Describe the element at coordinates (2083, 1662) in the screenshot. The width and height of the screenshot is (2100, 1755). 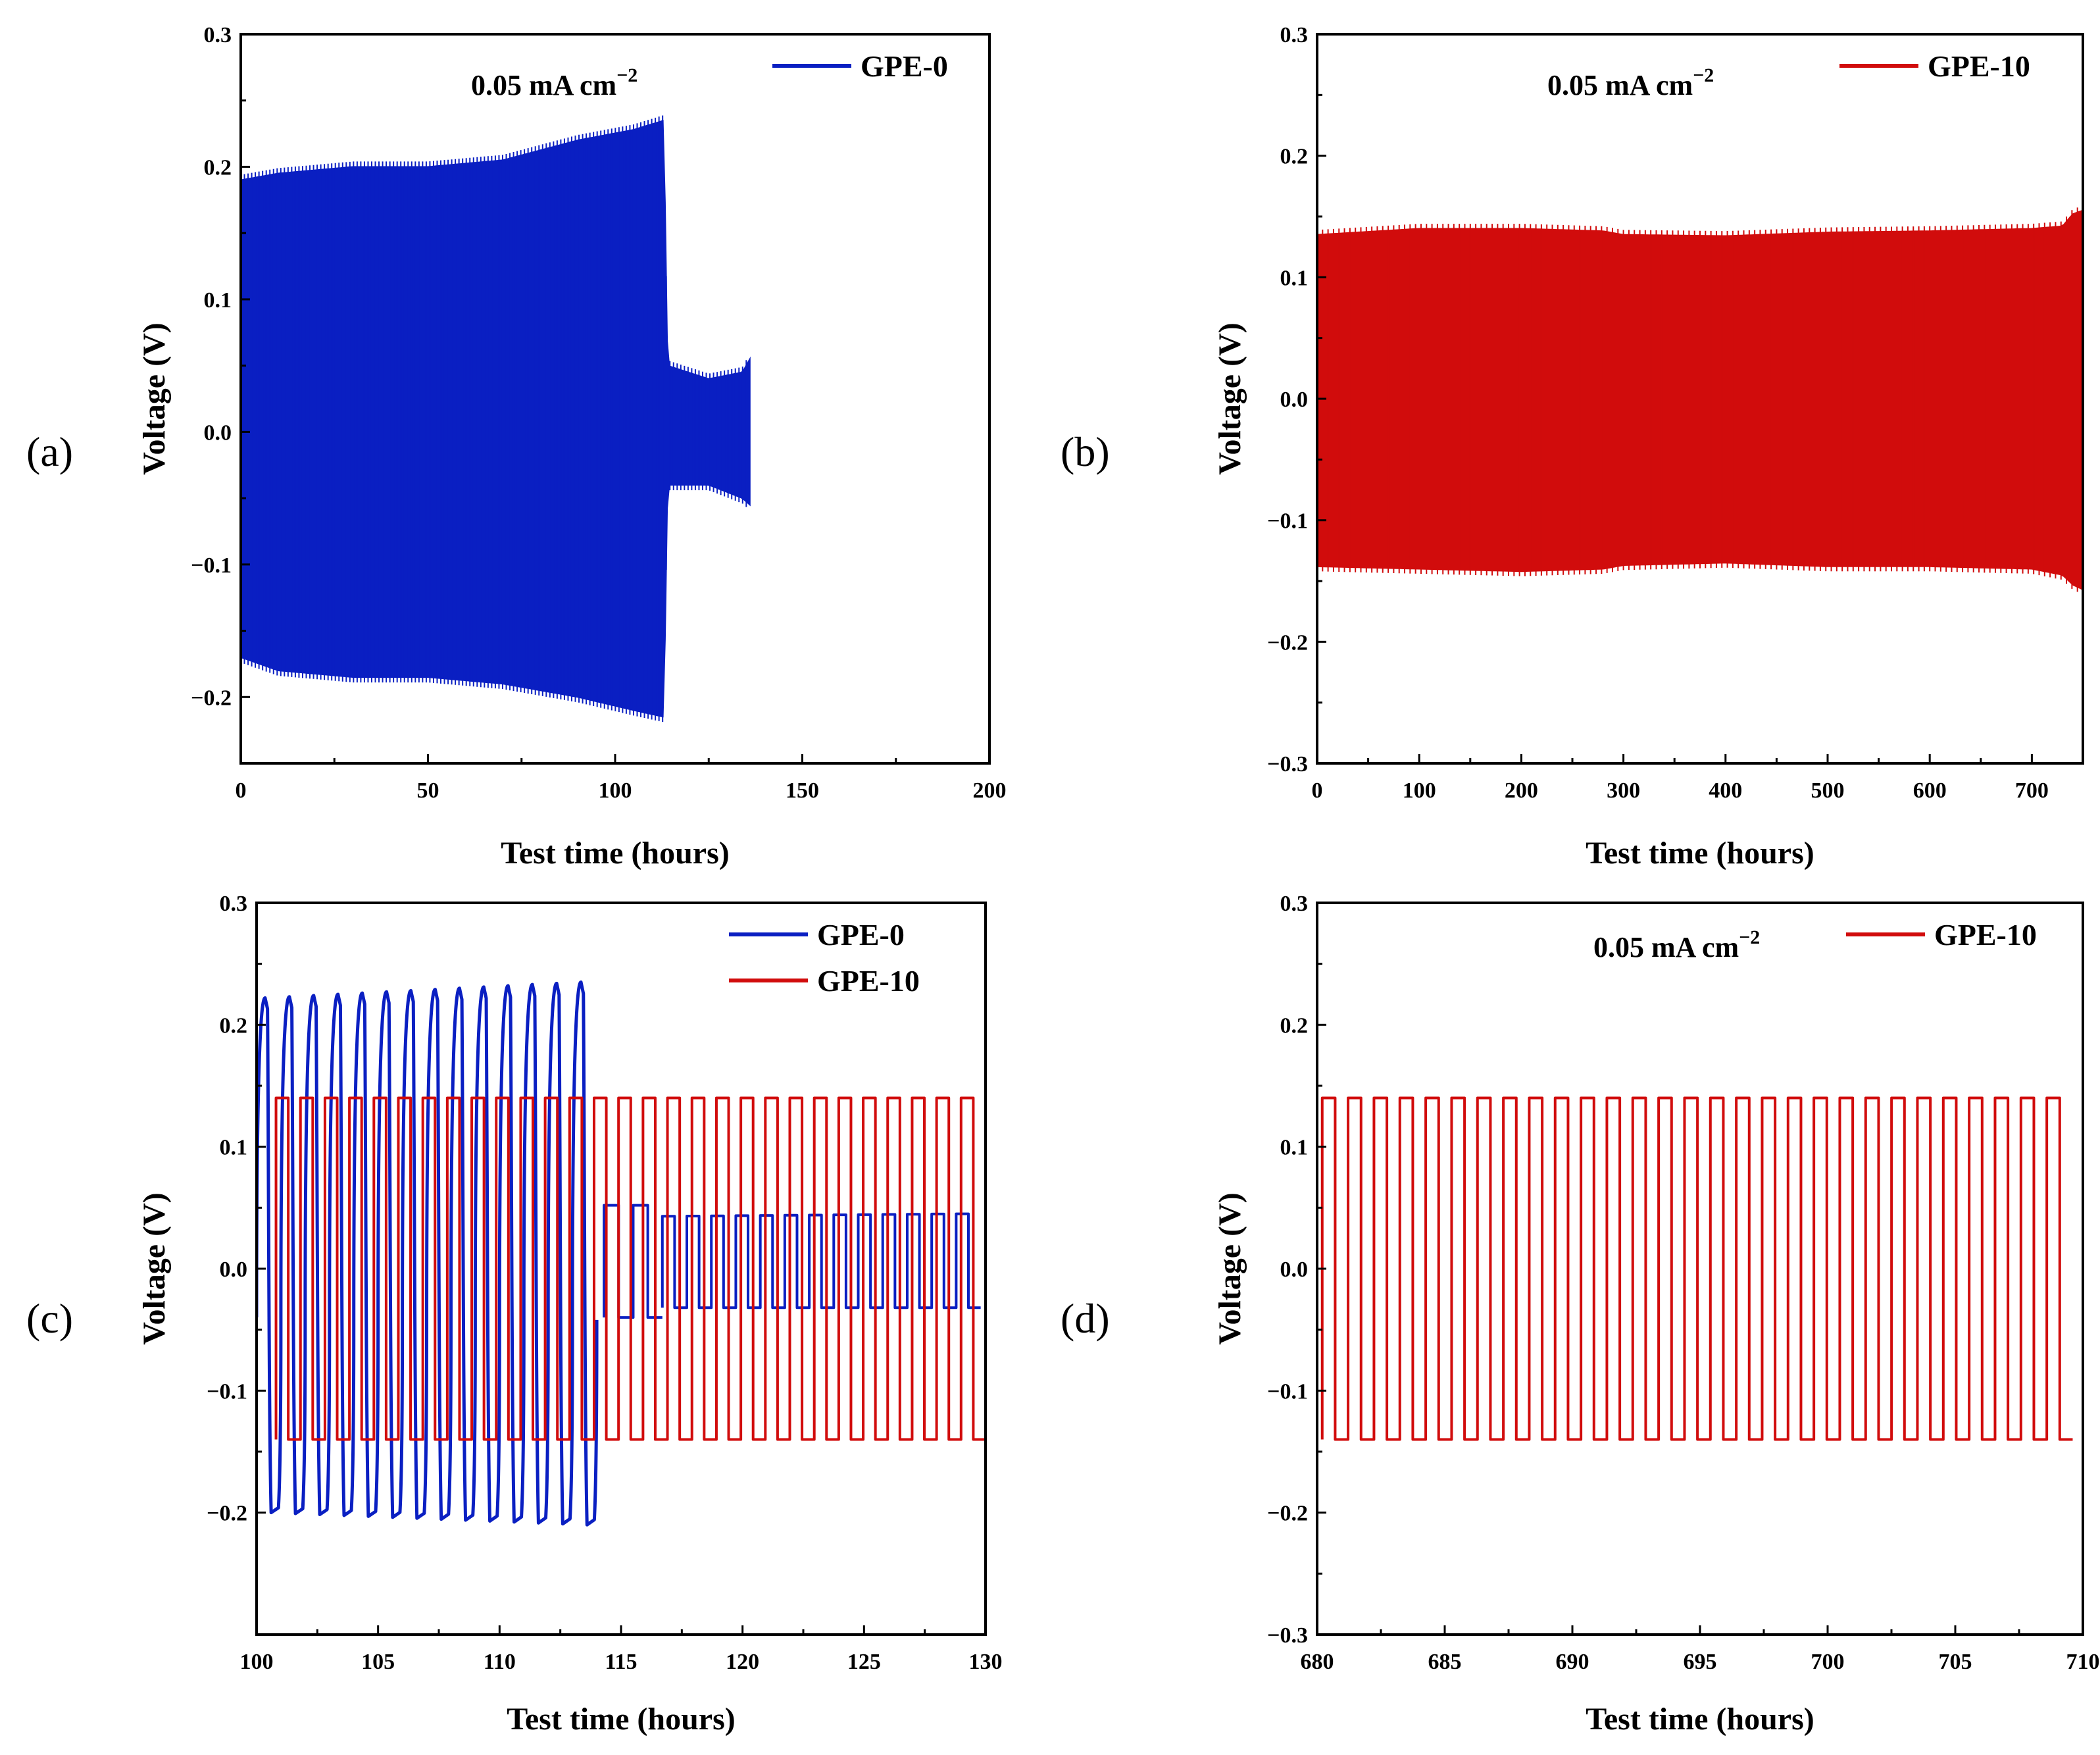
I see `x-tick-label: 710` at that location.